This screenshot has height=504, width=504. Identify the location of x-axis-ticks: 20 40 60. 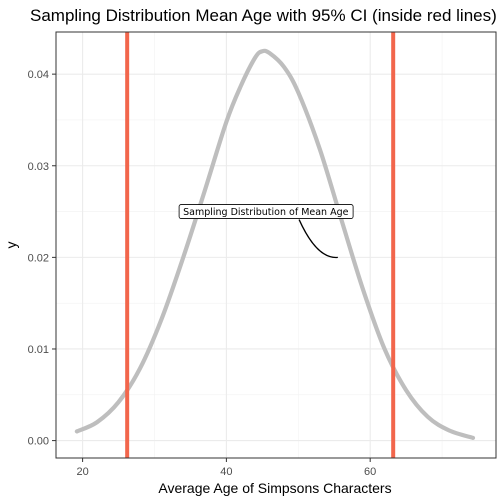
(226, 468).